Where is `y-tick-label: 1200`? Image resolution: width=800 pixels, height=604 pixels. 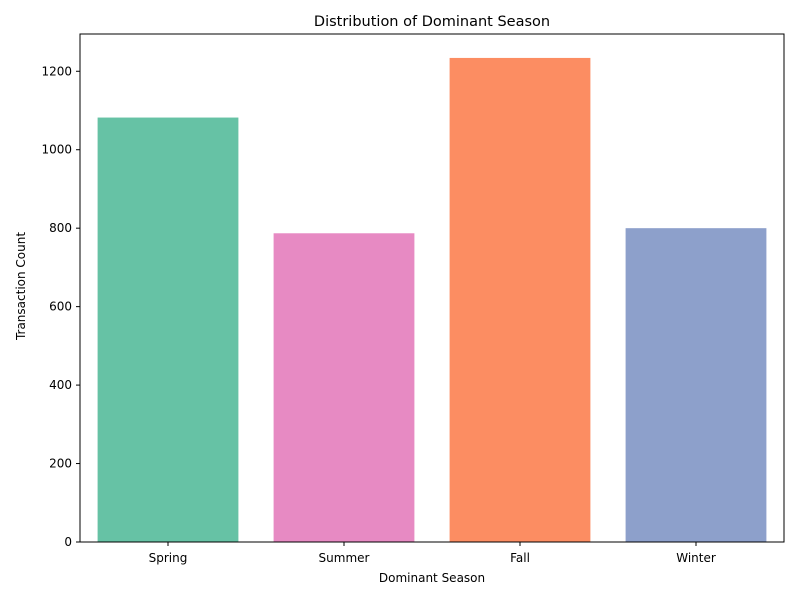
y-tick-label: 1200 is located at coordinates (56, 71).